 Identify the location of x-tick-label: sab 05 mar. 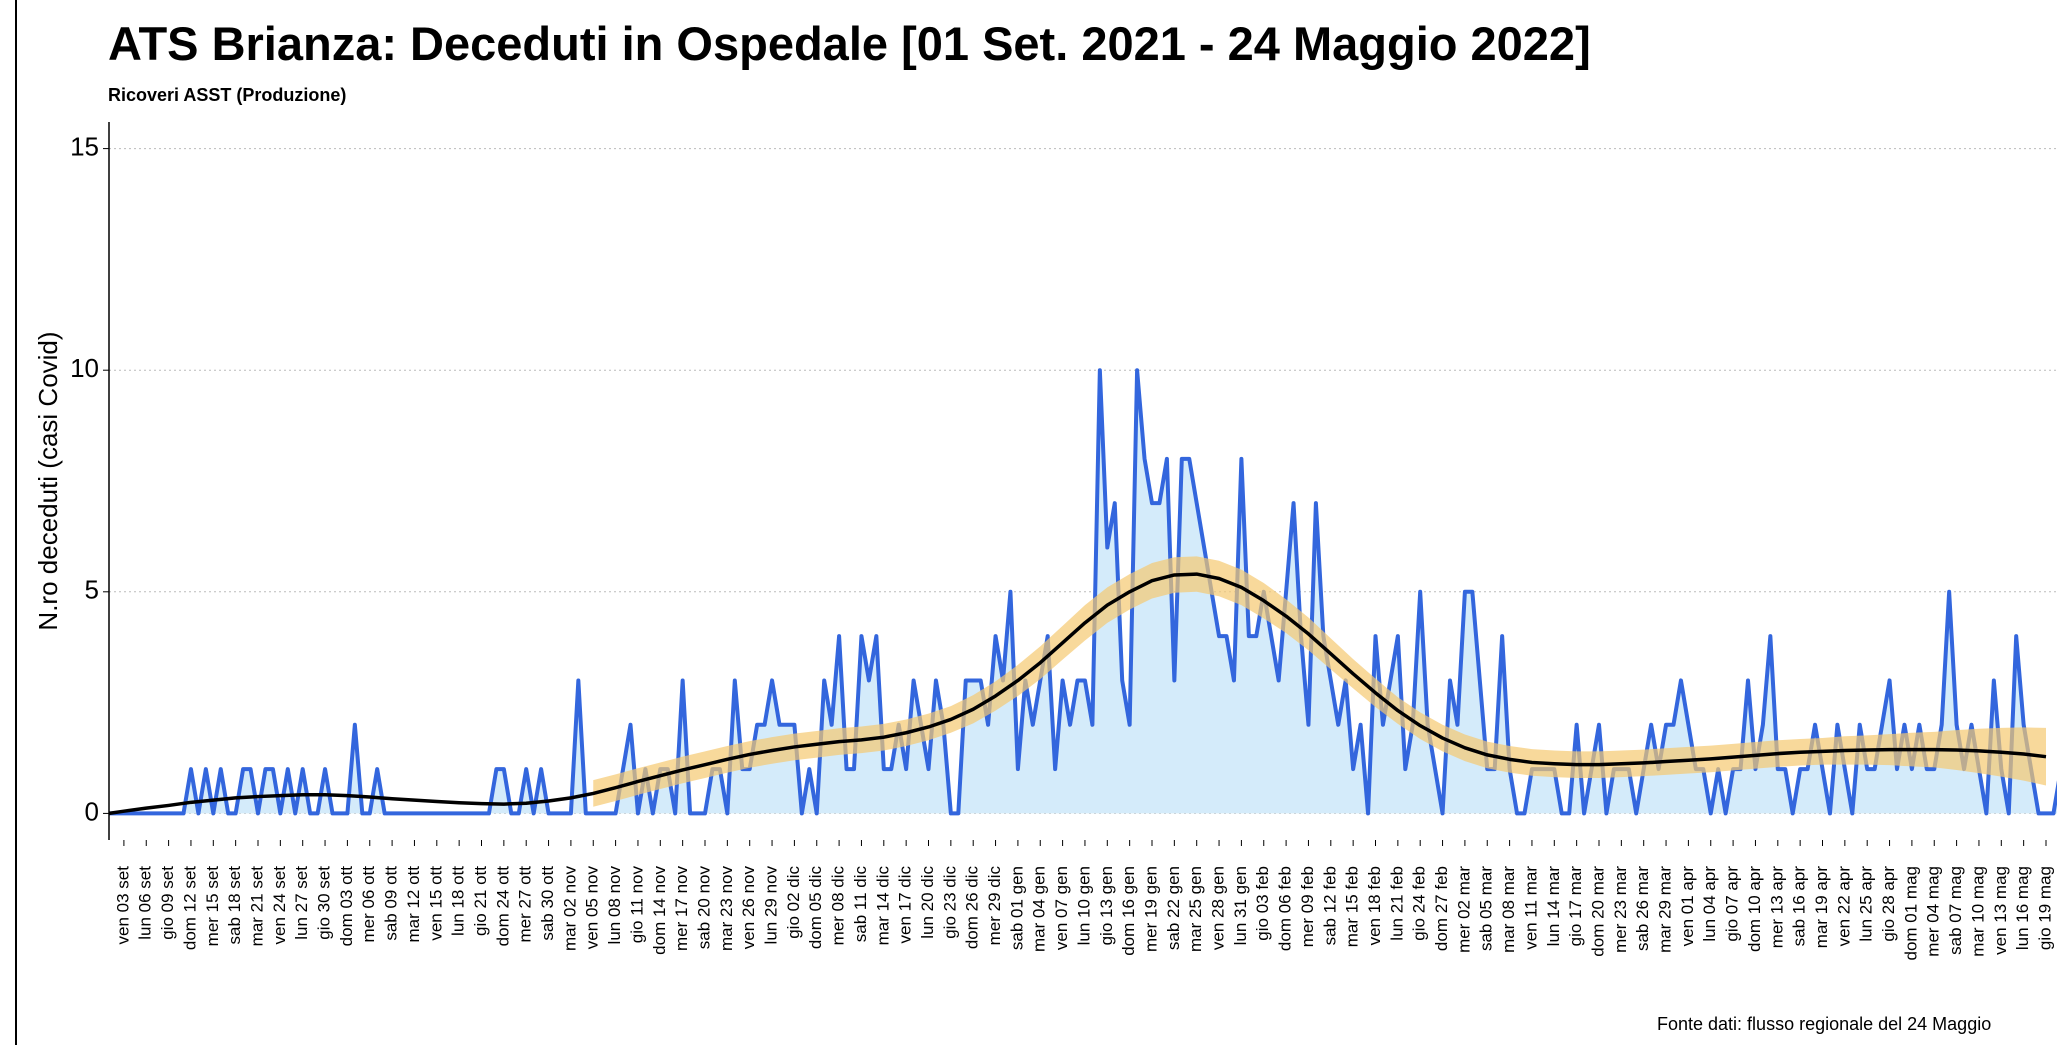
(1486, 908).